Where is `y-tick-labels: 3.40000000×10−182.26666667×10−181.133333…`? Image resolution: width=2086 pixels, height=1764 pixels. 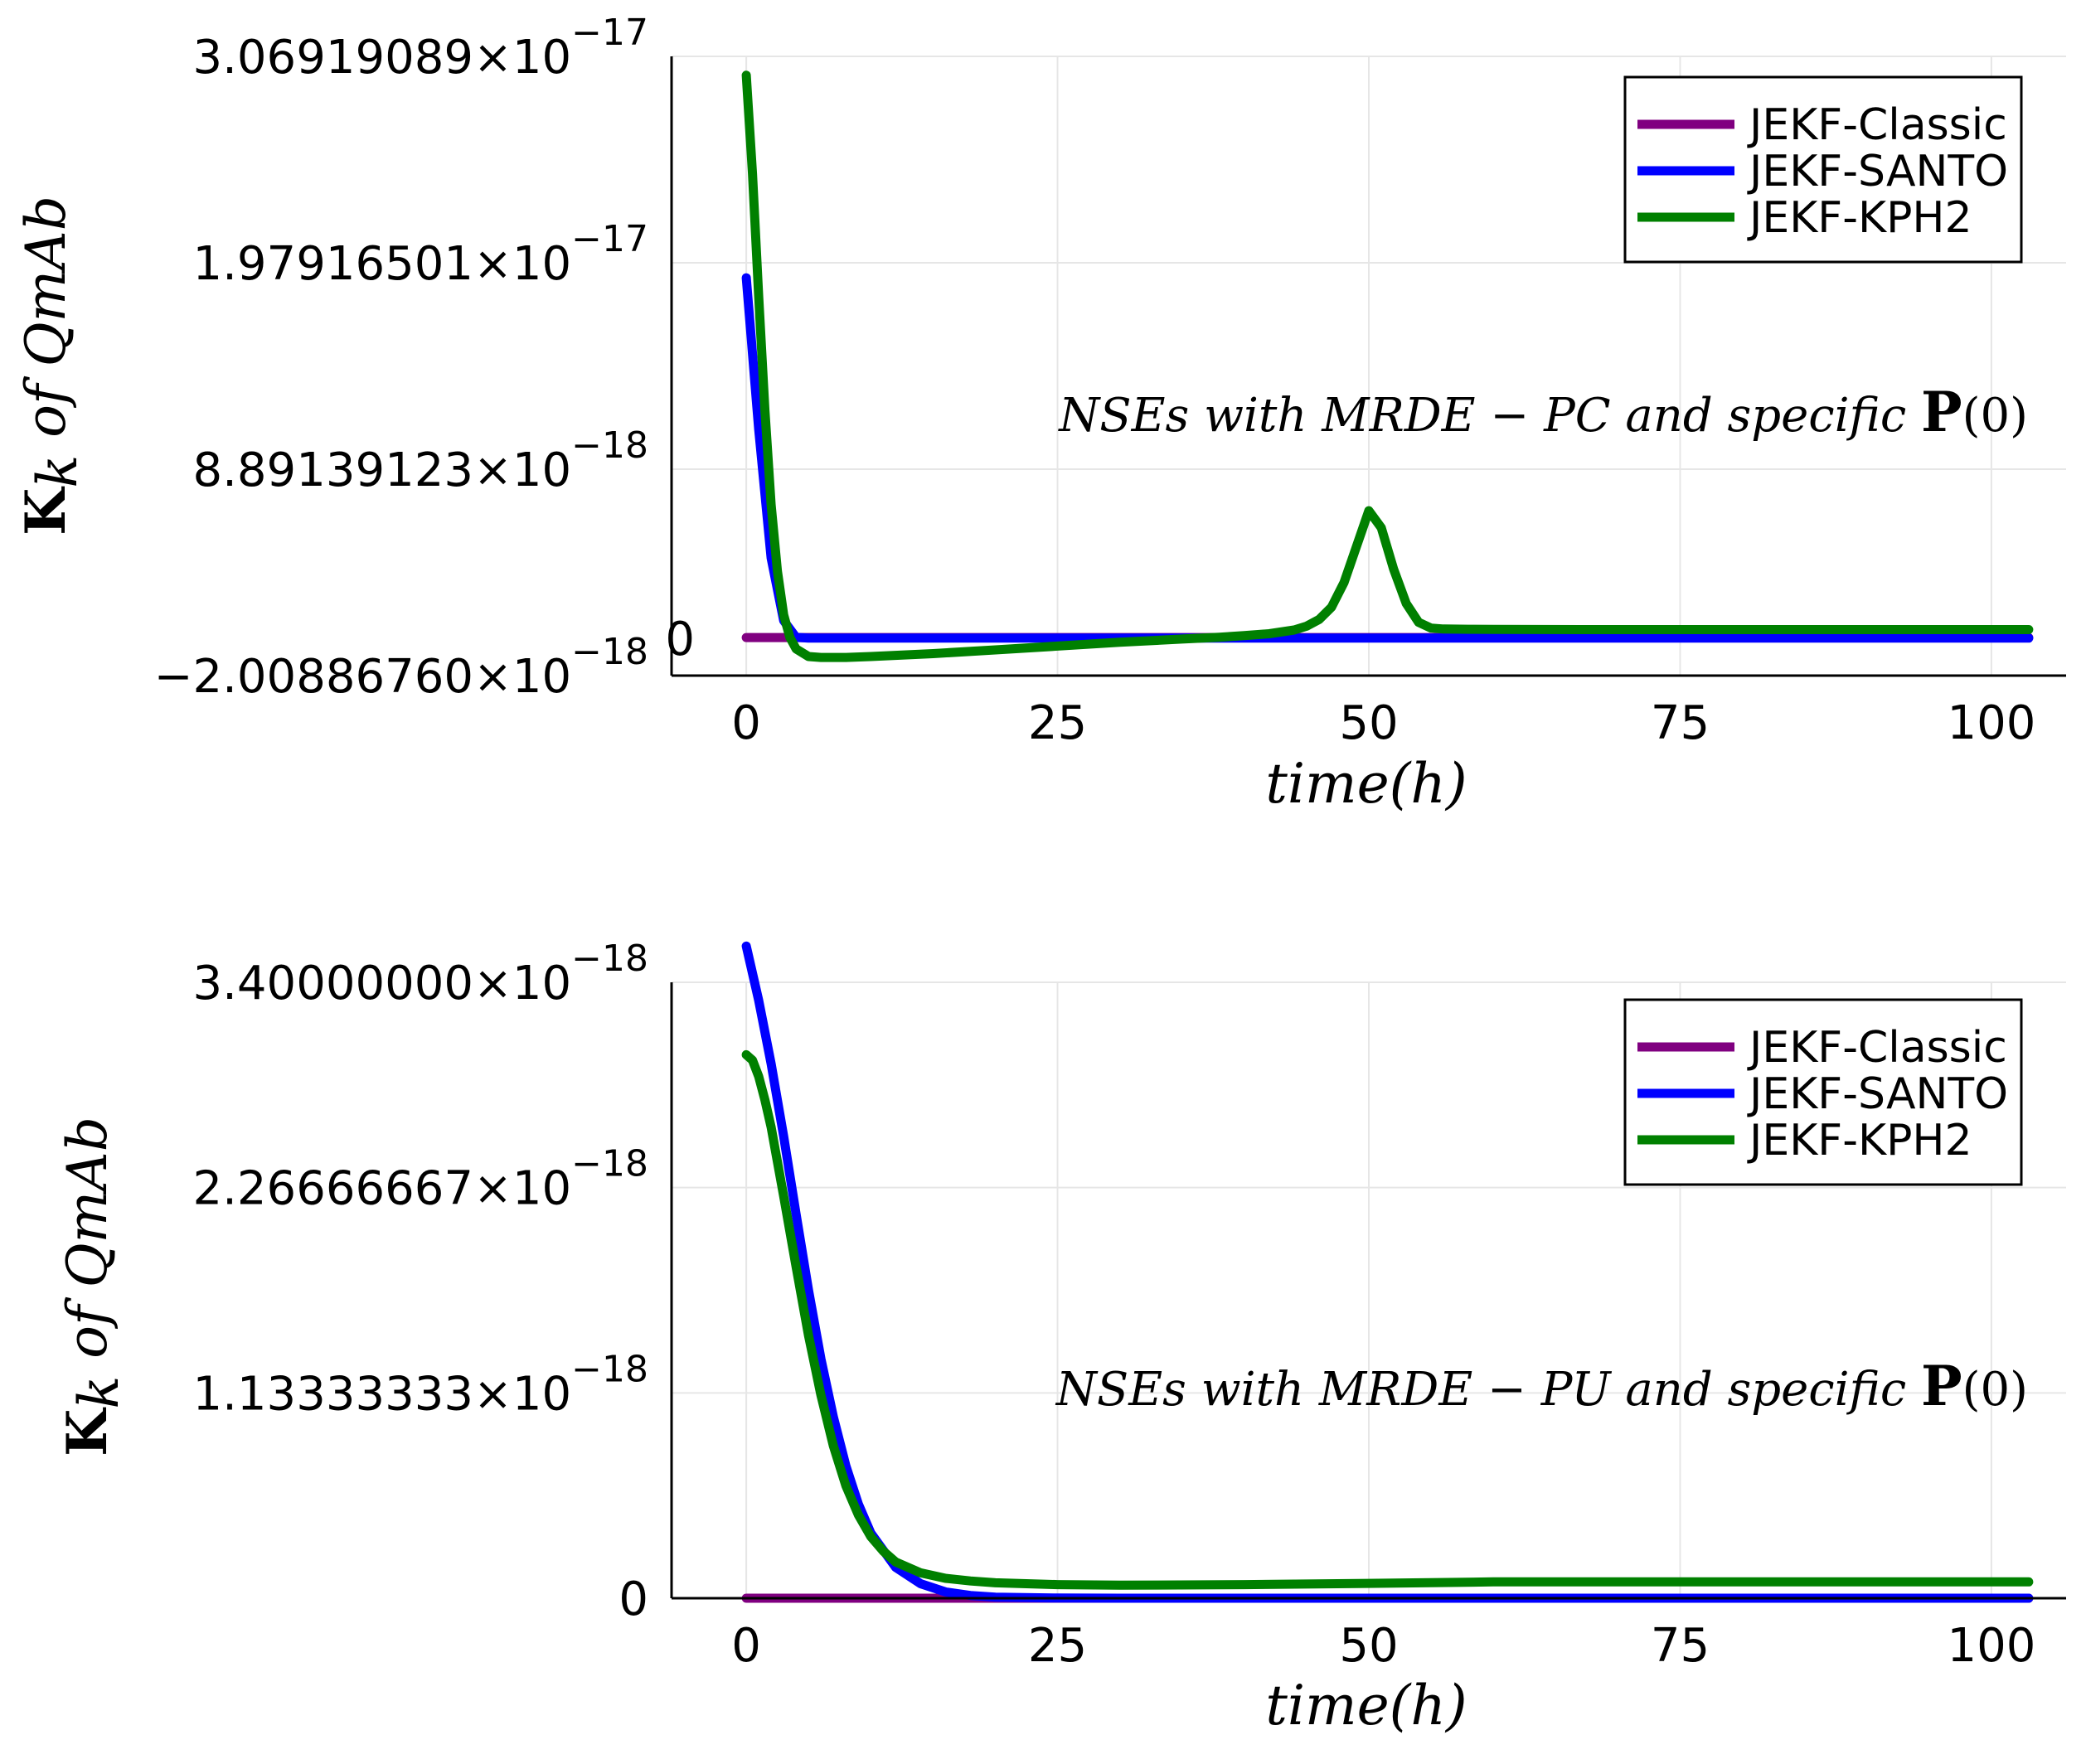 y-tick-labels: 3.40000000×10−182.26666667×10−181.133333… is located at coordinates (421, 1282).